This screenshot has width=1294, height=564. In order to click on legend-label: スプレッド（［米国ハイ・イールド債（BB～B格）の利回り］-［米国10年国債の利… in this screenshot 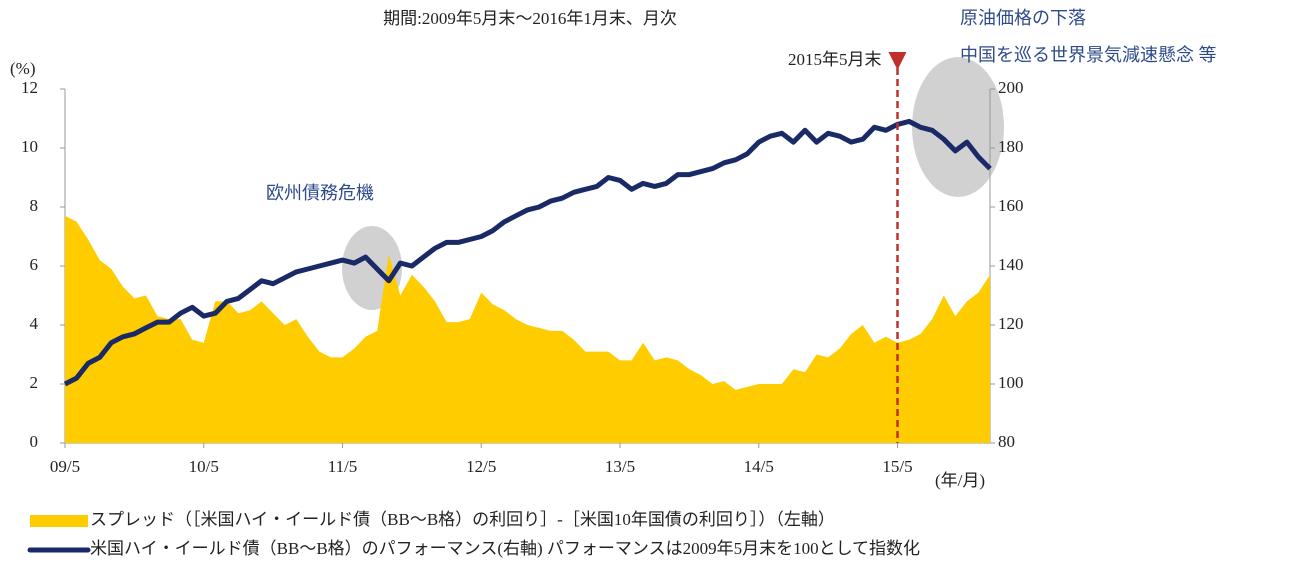, I will do `click(462, 519)`.